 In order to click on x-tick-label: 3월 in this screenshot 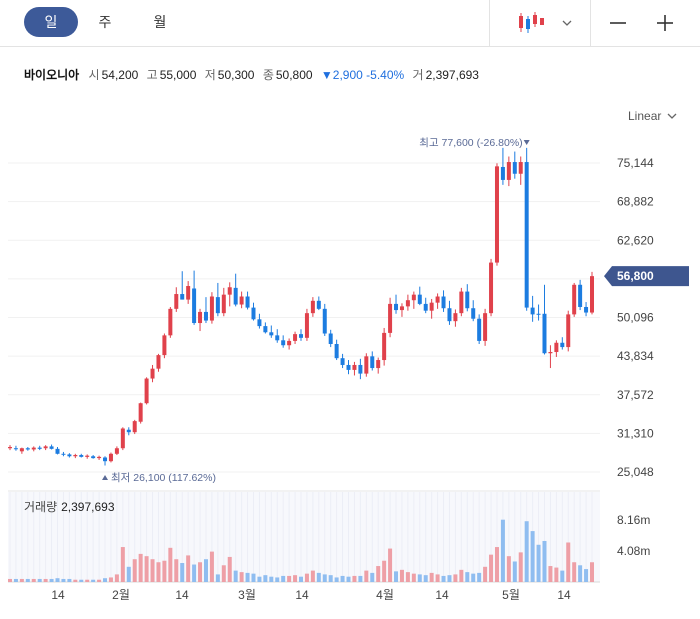, I will do `click(247, 595)`.